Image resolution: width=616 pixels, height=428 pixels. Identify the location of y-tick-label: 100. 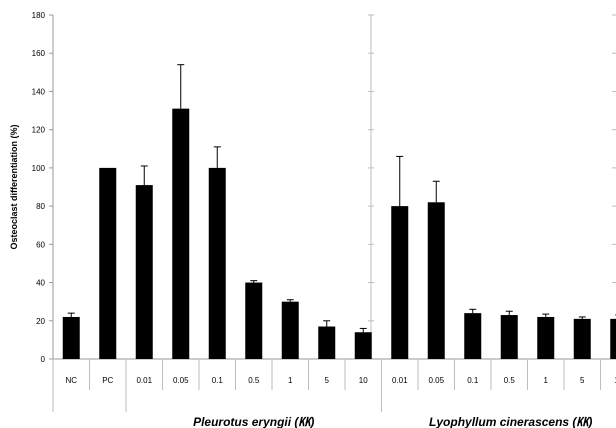
(39, 168).